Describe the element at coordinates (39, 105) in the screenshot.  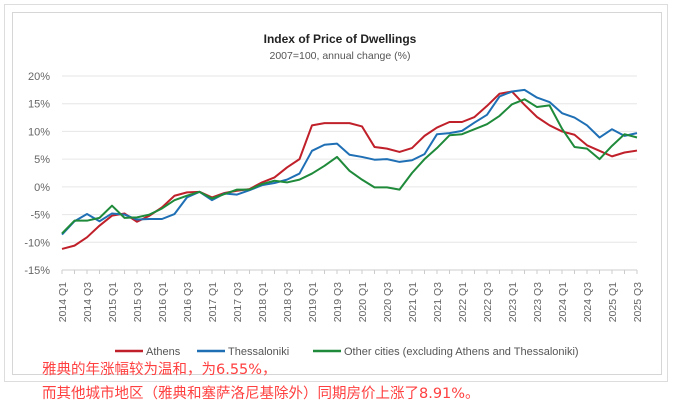
I see `y-tick-label: 15%` at that location.